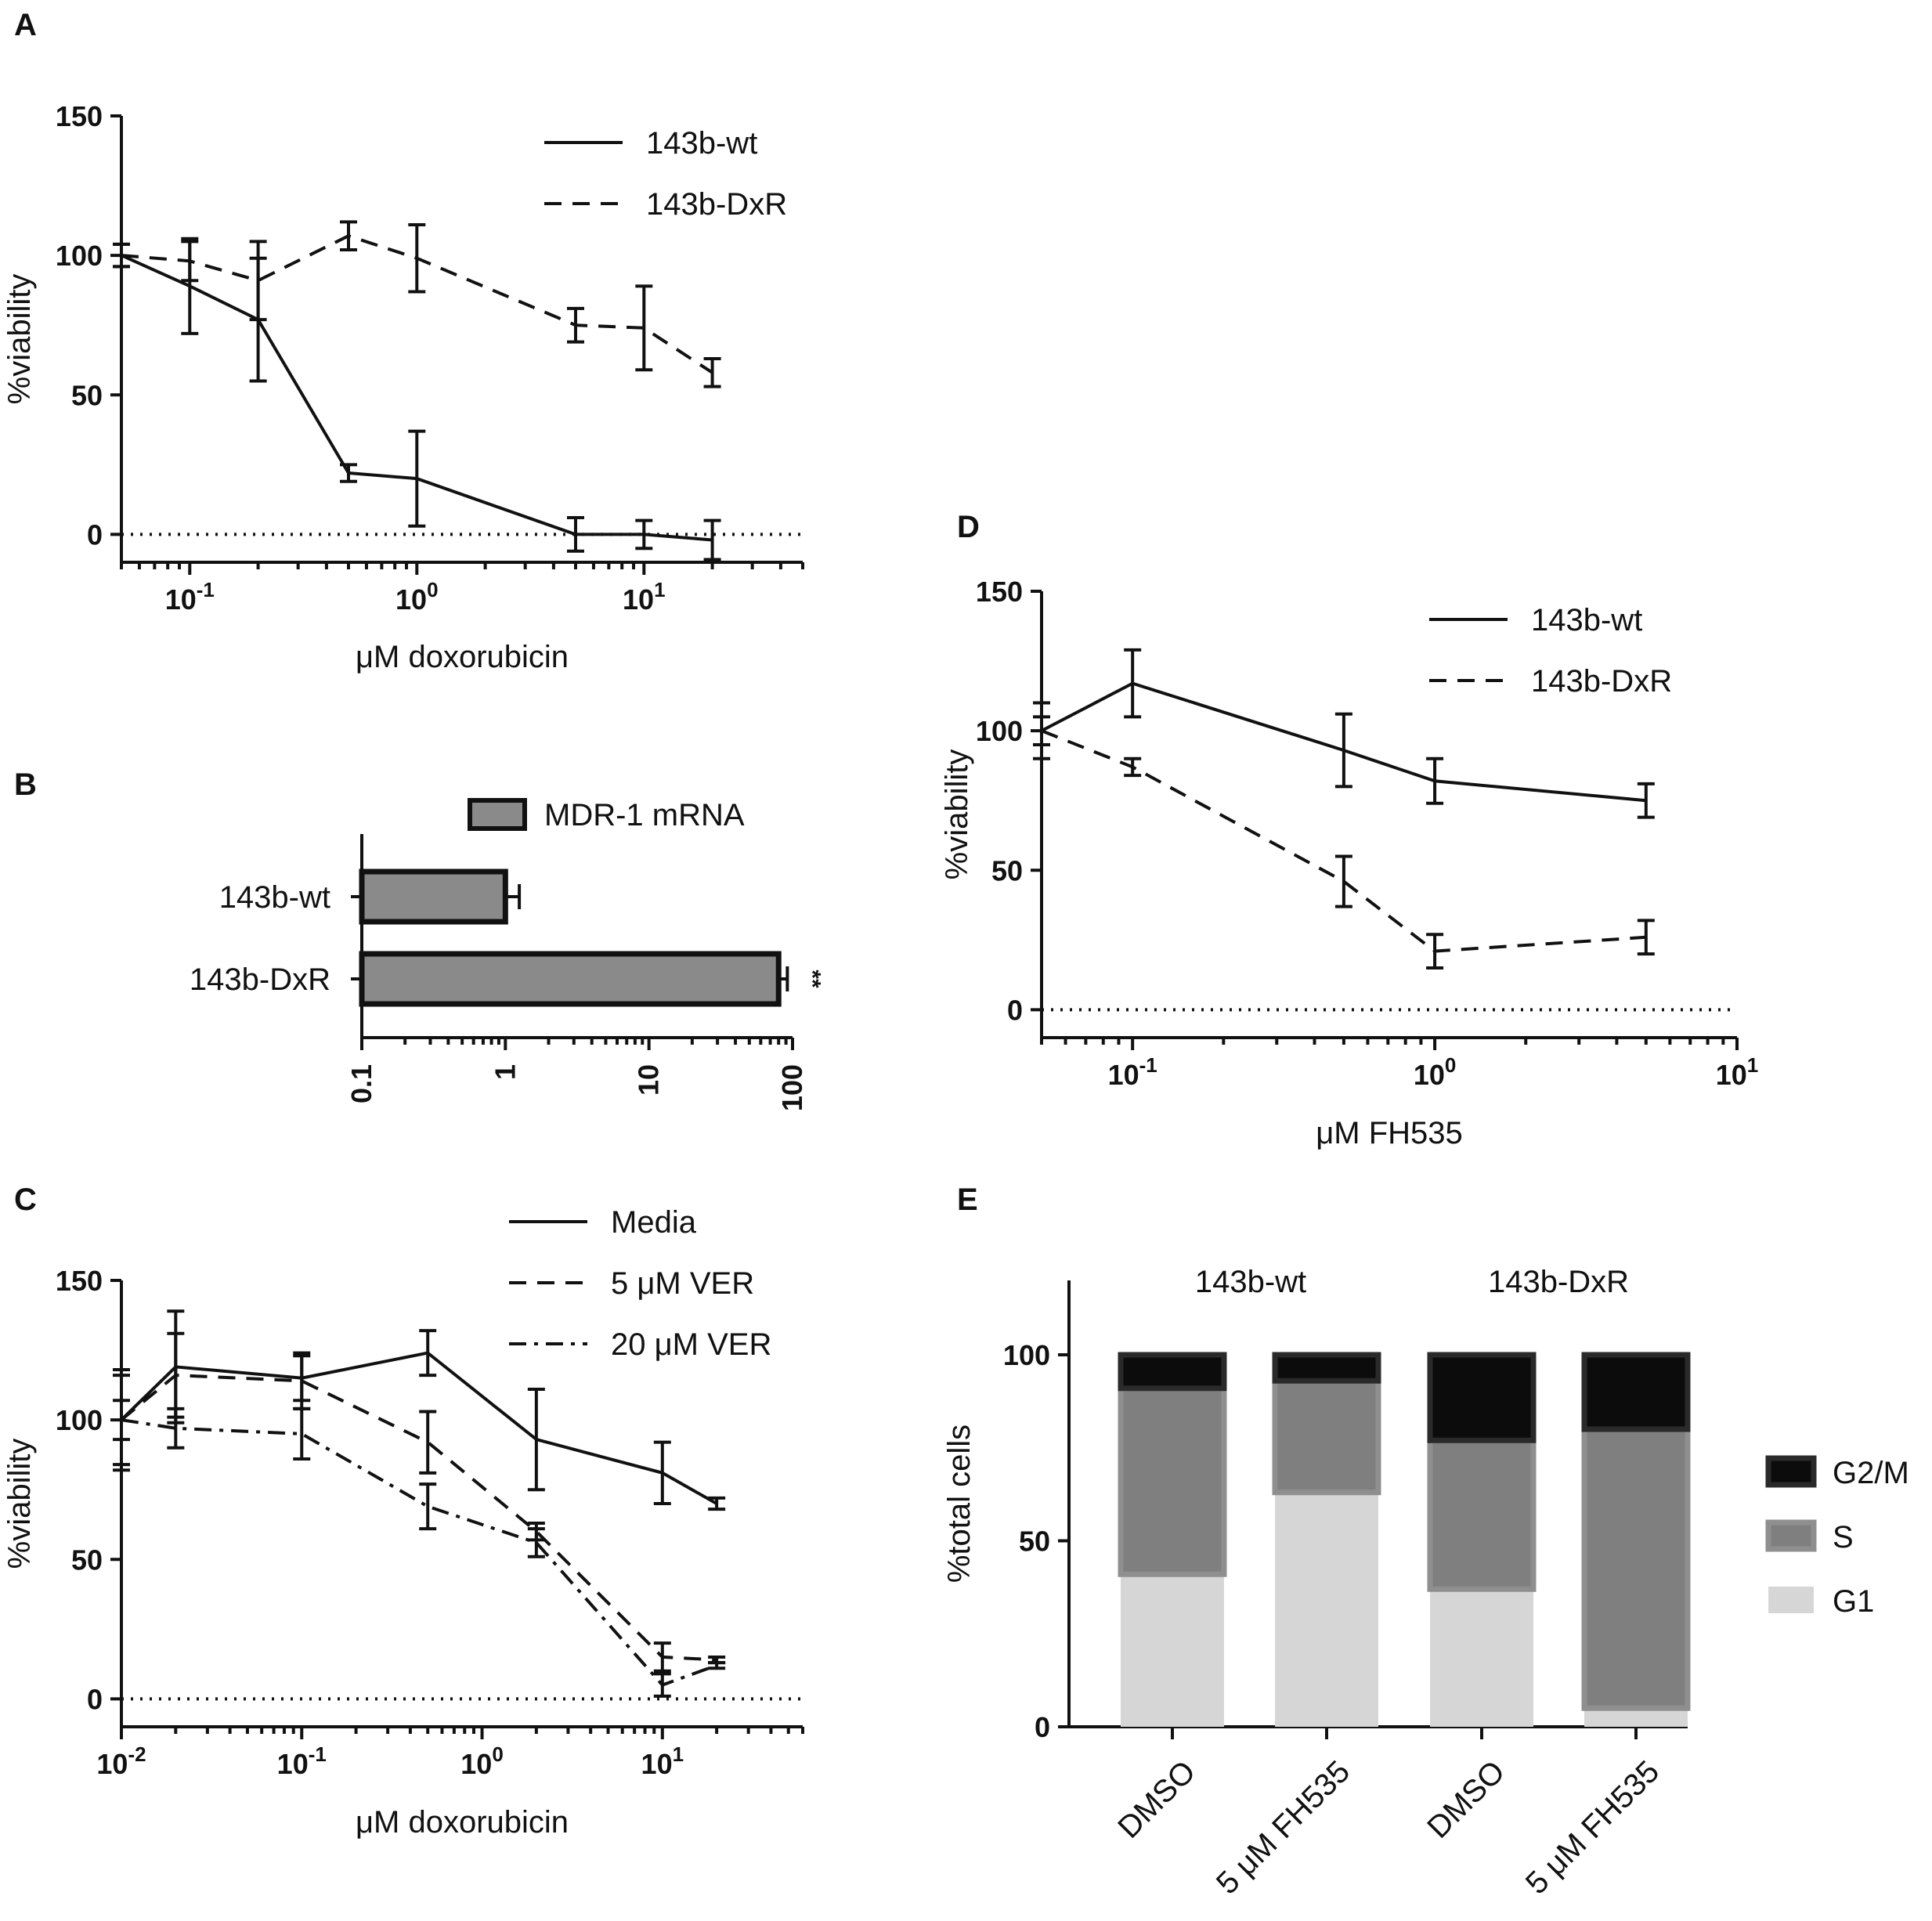 Image resolution: width=1932 pixels, height=1921 pixels. What do you see at coordinates (654, 1222) in the screenshot?
I see `legend-label-media: Media` at bounding box center [654, 1222].